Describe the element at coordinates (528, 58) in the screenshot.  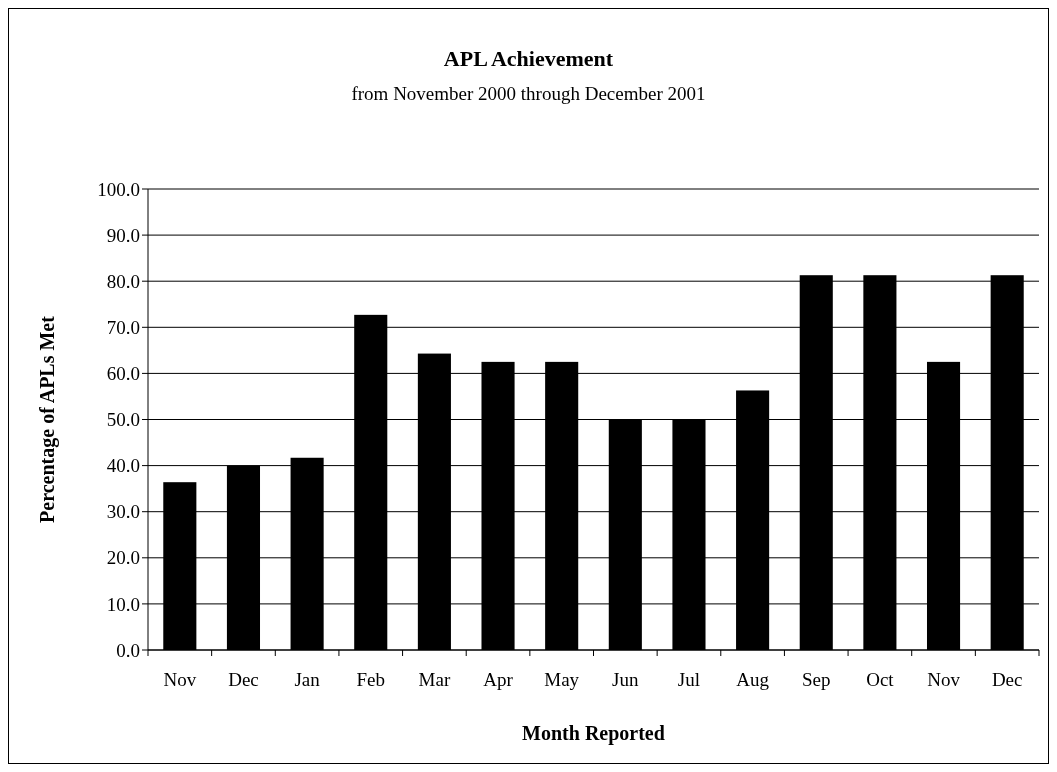
I see `chart-title: APL Achievement` at that location.